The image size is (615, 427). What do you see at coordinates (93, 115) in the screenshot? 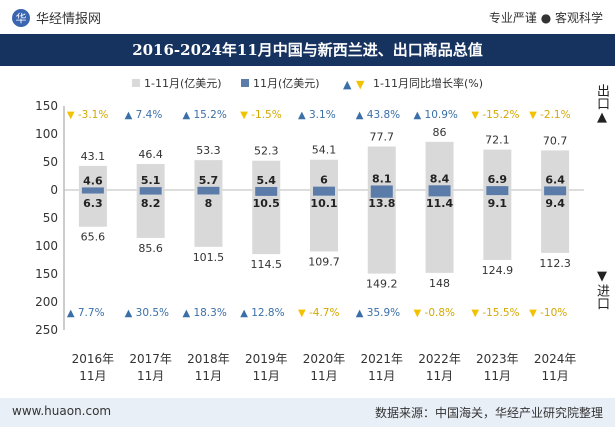
I see `export-growth-label: -3.1%` at bounding box center [93, 115].